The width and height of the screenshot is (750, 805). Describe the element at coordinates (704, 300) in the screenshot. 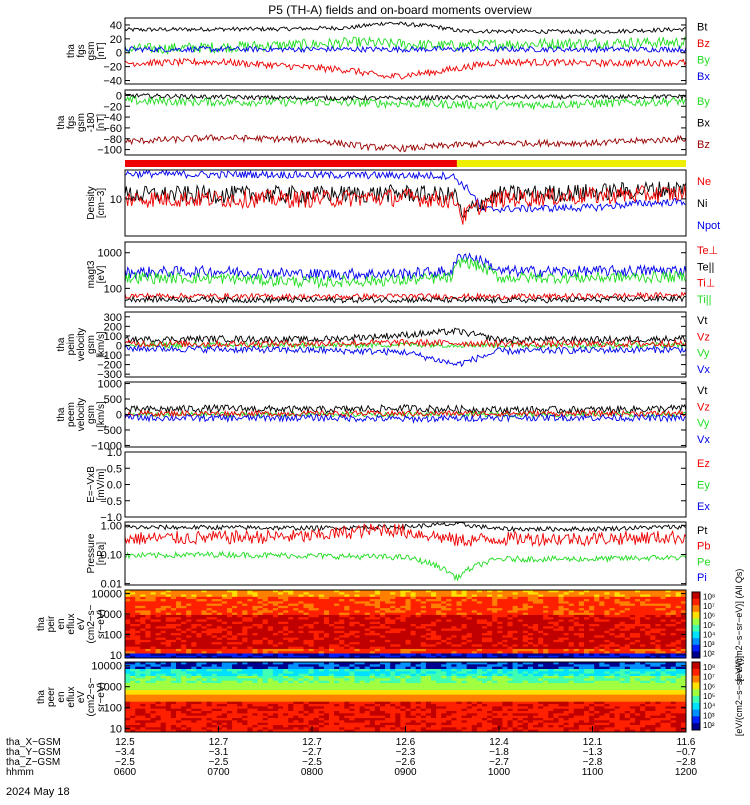

I see `legend-entry: Ti||` at that location.